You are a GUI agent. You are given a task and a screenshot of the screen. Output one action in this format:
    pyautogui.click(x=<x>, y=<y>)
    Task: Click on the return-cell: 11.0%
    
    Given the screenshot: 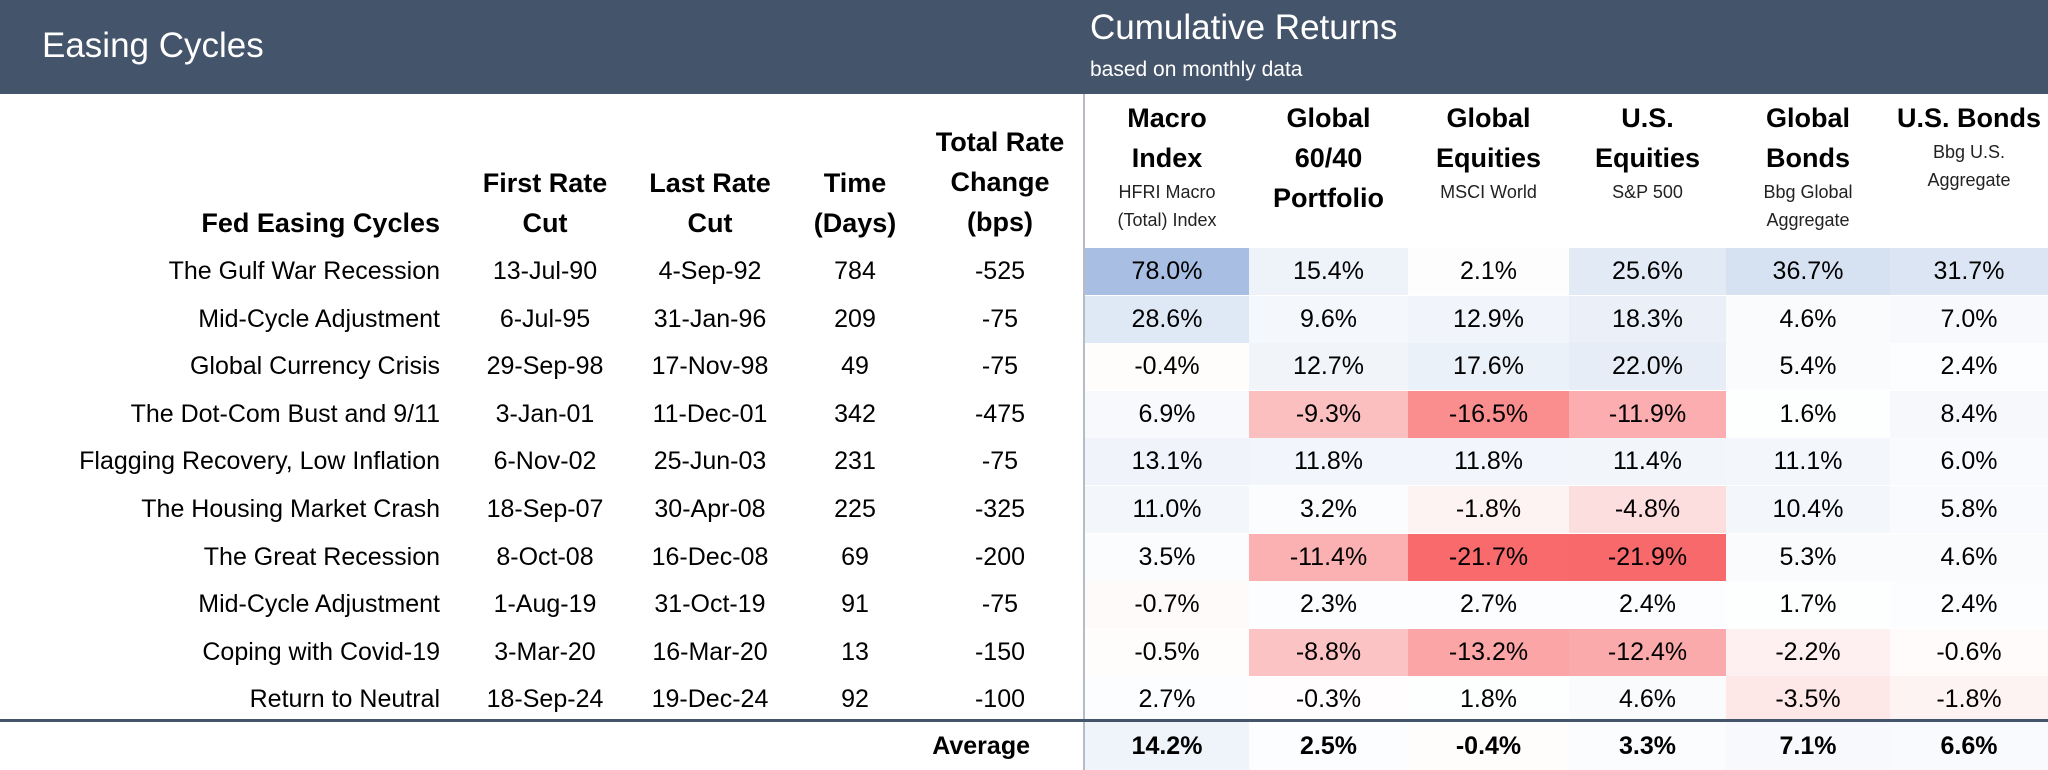 What is the action you would take?
    pyautogui.click(x=1167, y=509)
    